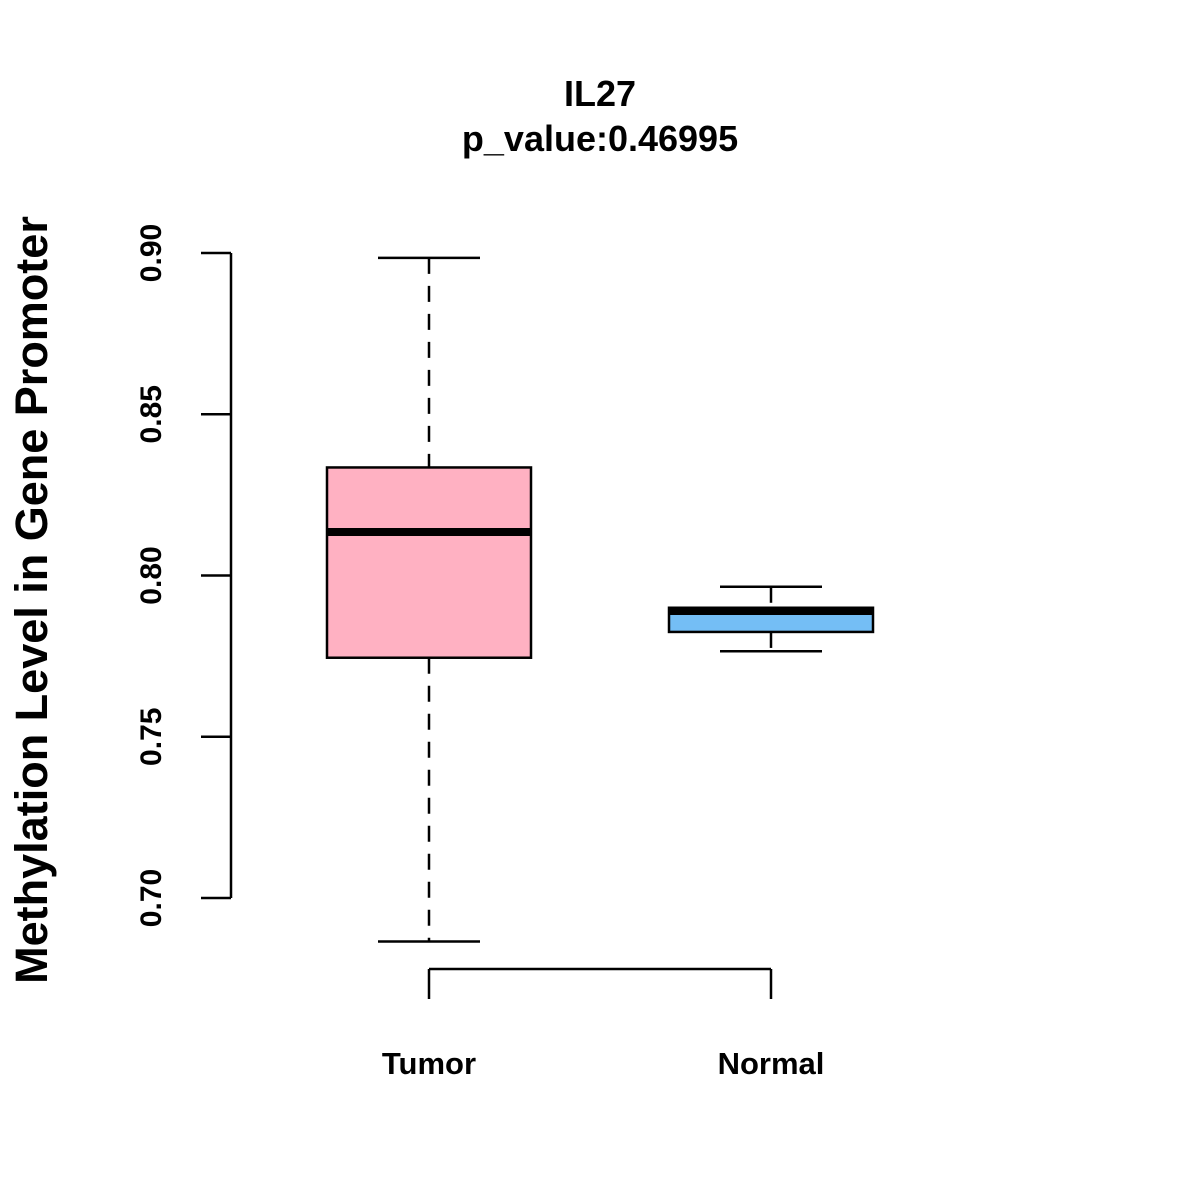 The height and width of the screenshot is (1200, 1200). Describe the element at coordinates (429, 562) in the screenshot. I see `box-tumor` at that location.